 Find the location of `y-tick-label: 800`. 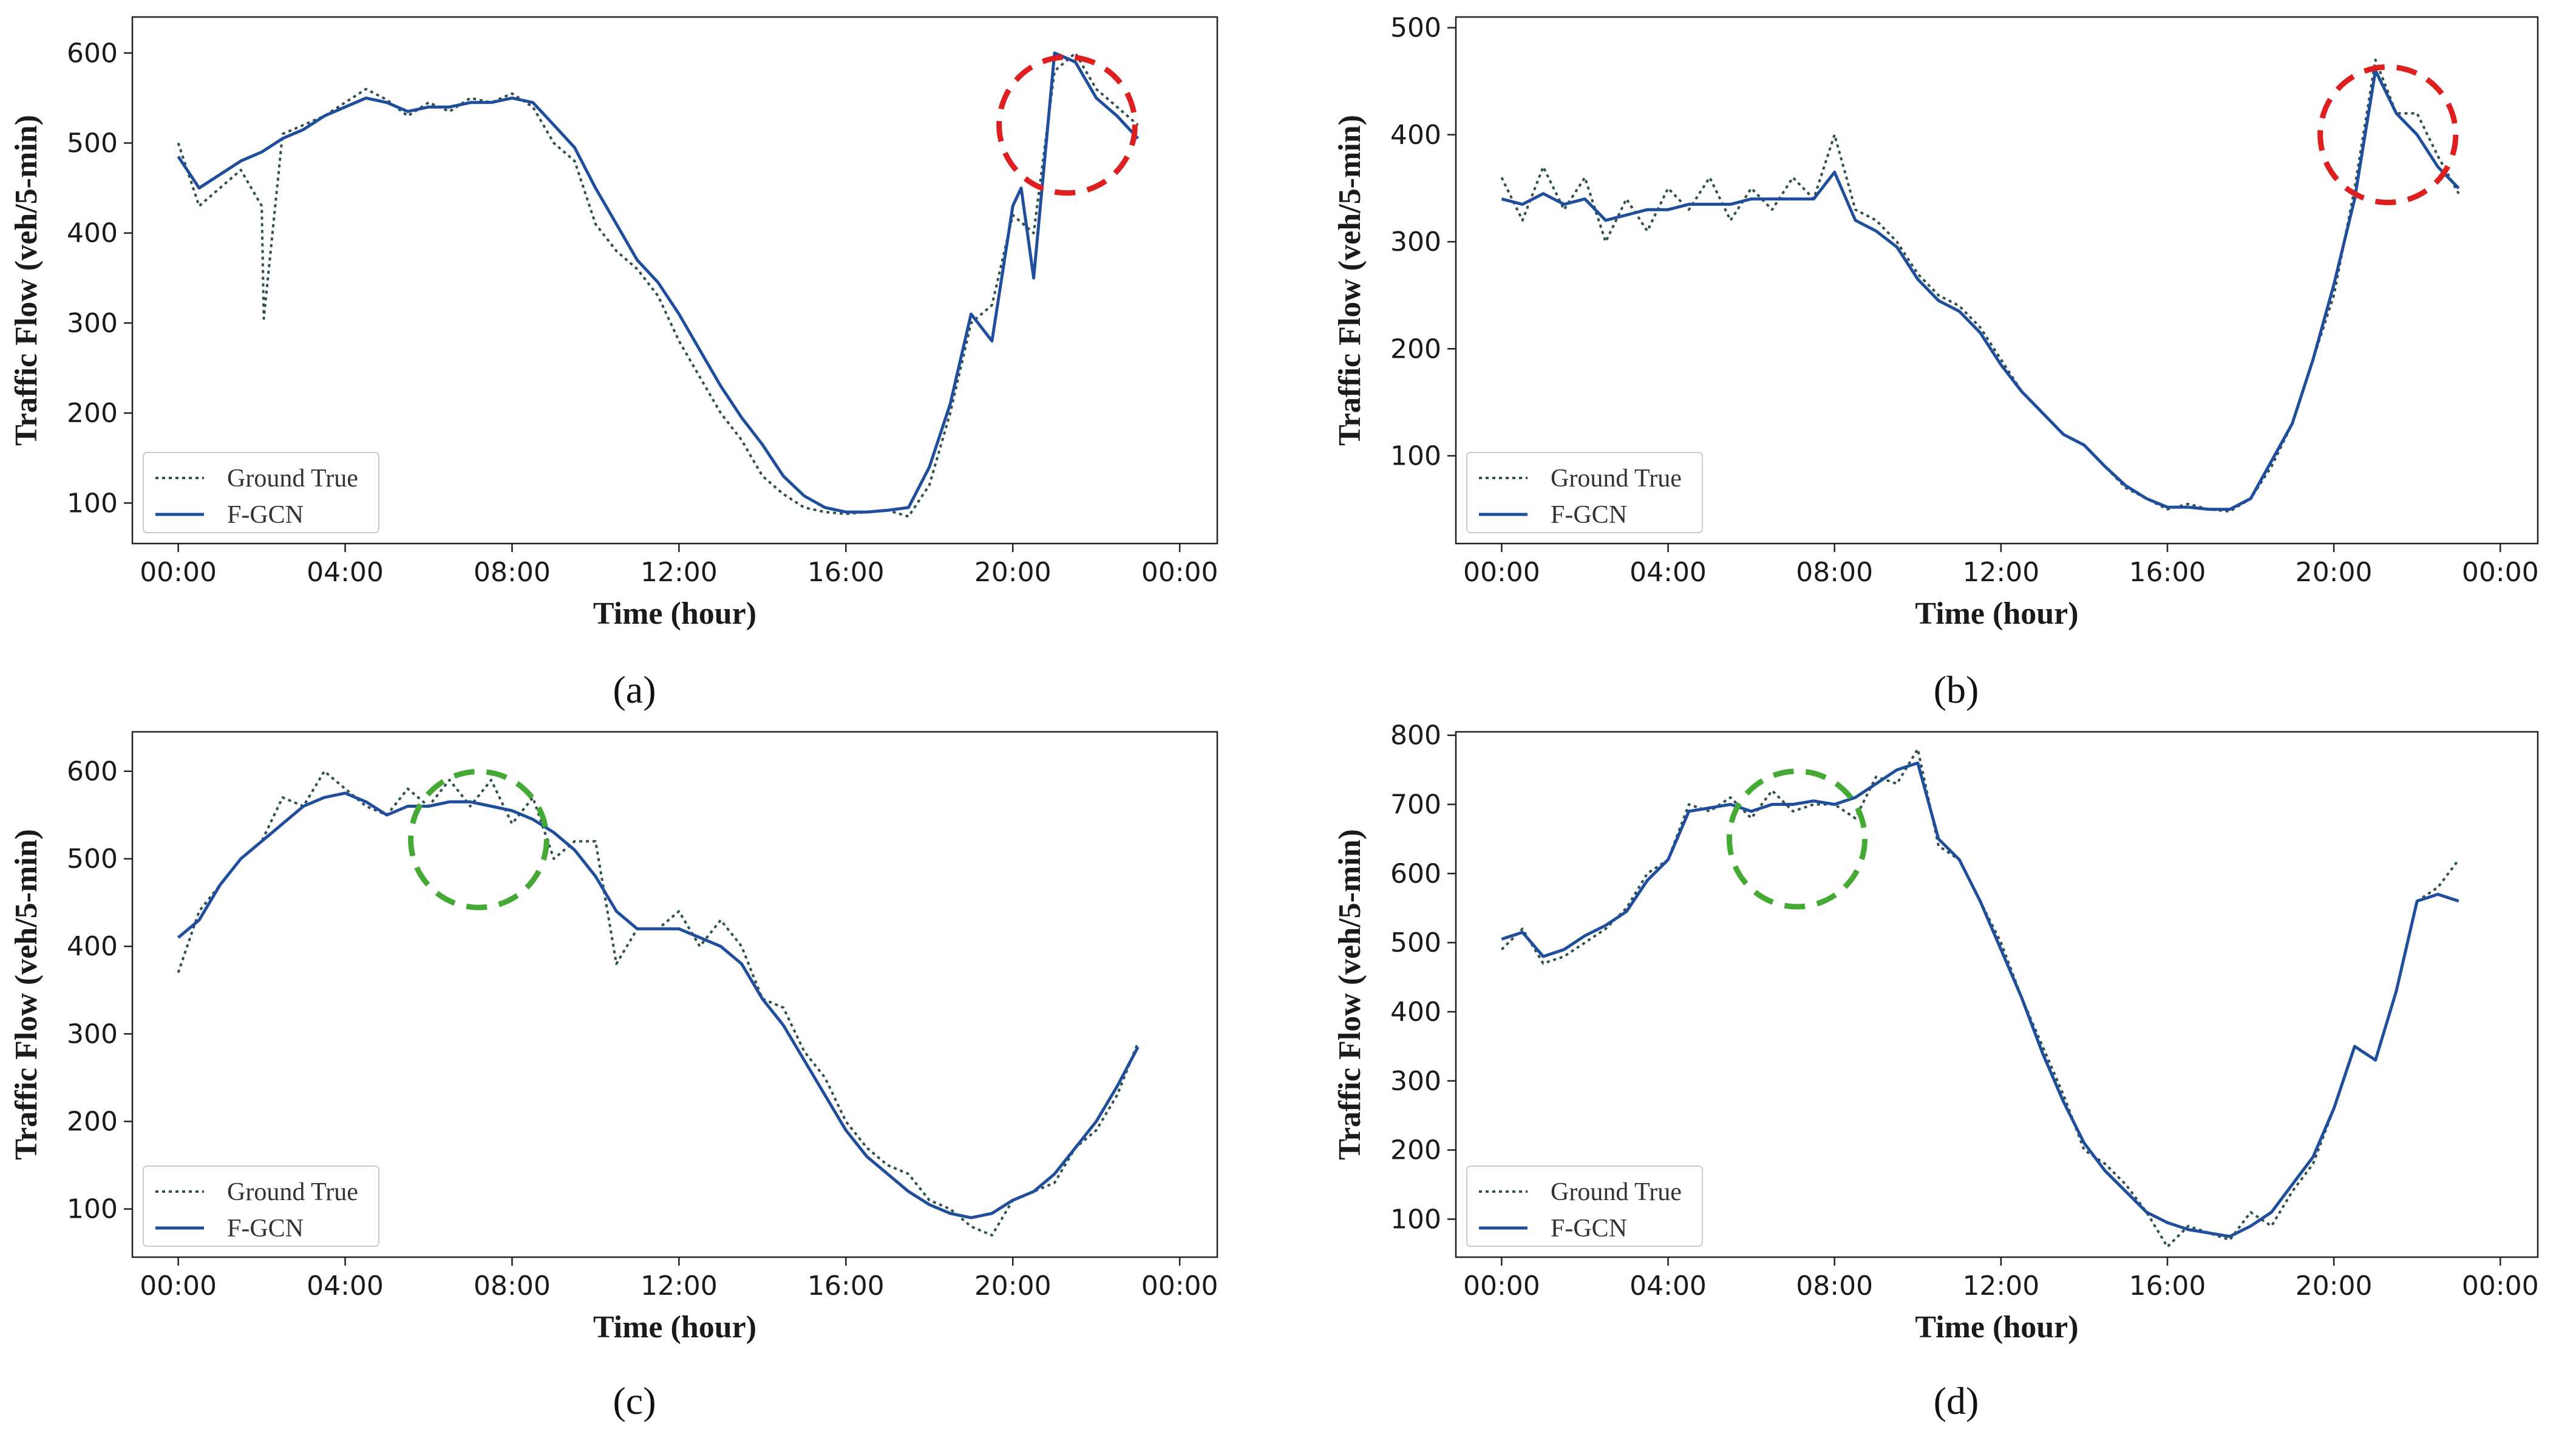

y-tick-label: 800 is located at coordinates (1415, 736).